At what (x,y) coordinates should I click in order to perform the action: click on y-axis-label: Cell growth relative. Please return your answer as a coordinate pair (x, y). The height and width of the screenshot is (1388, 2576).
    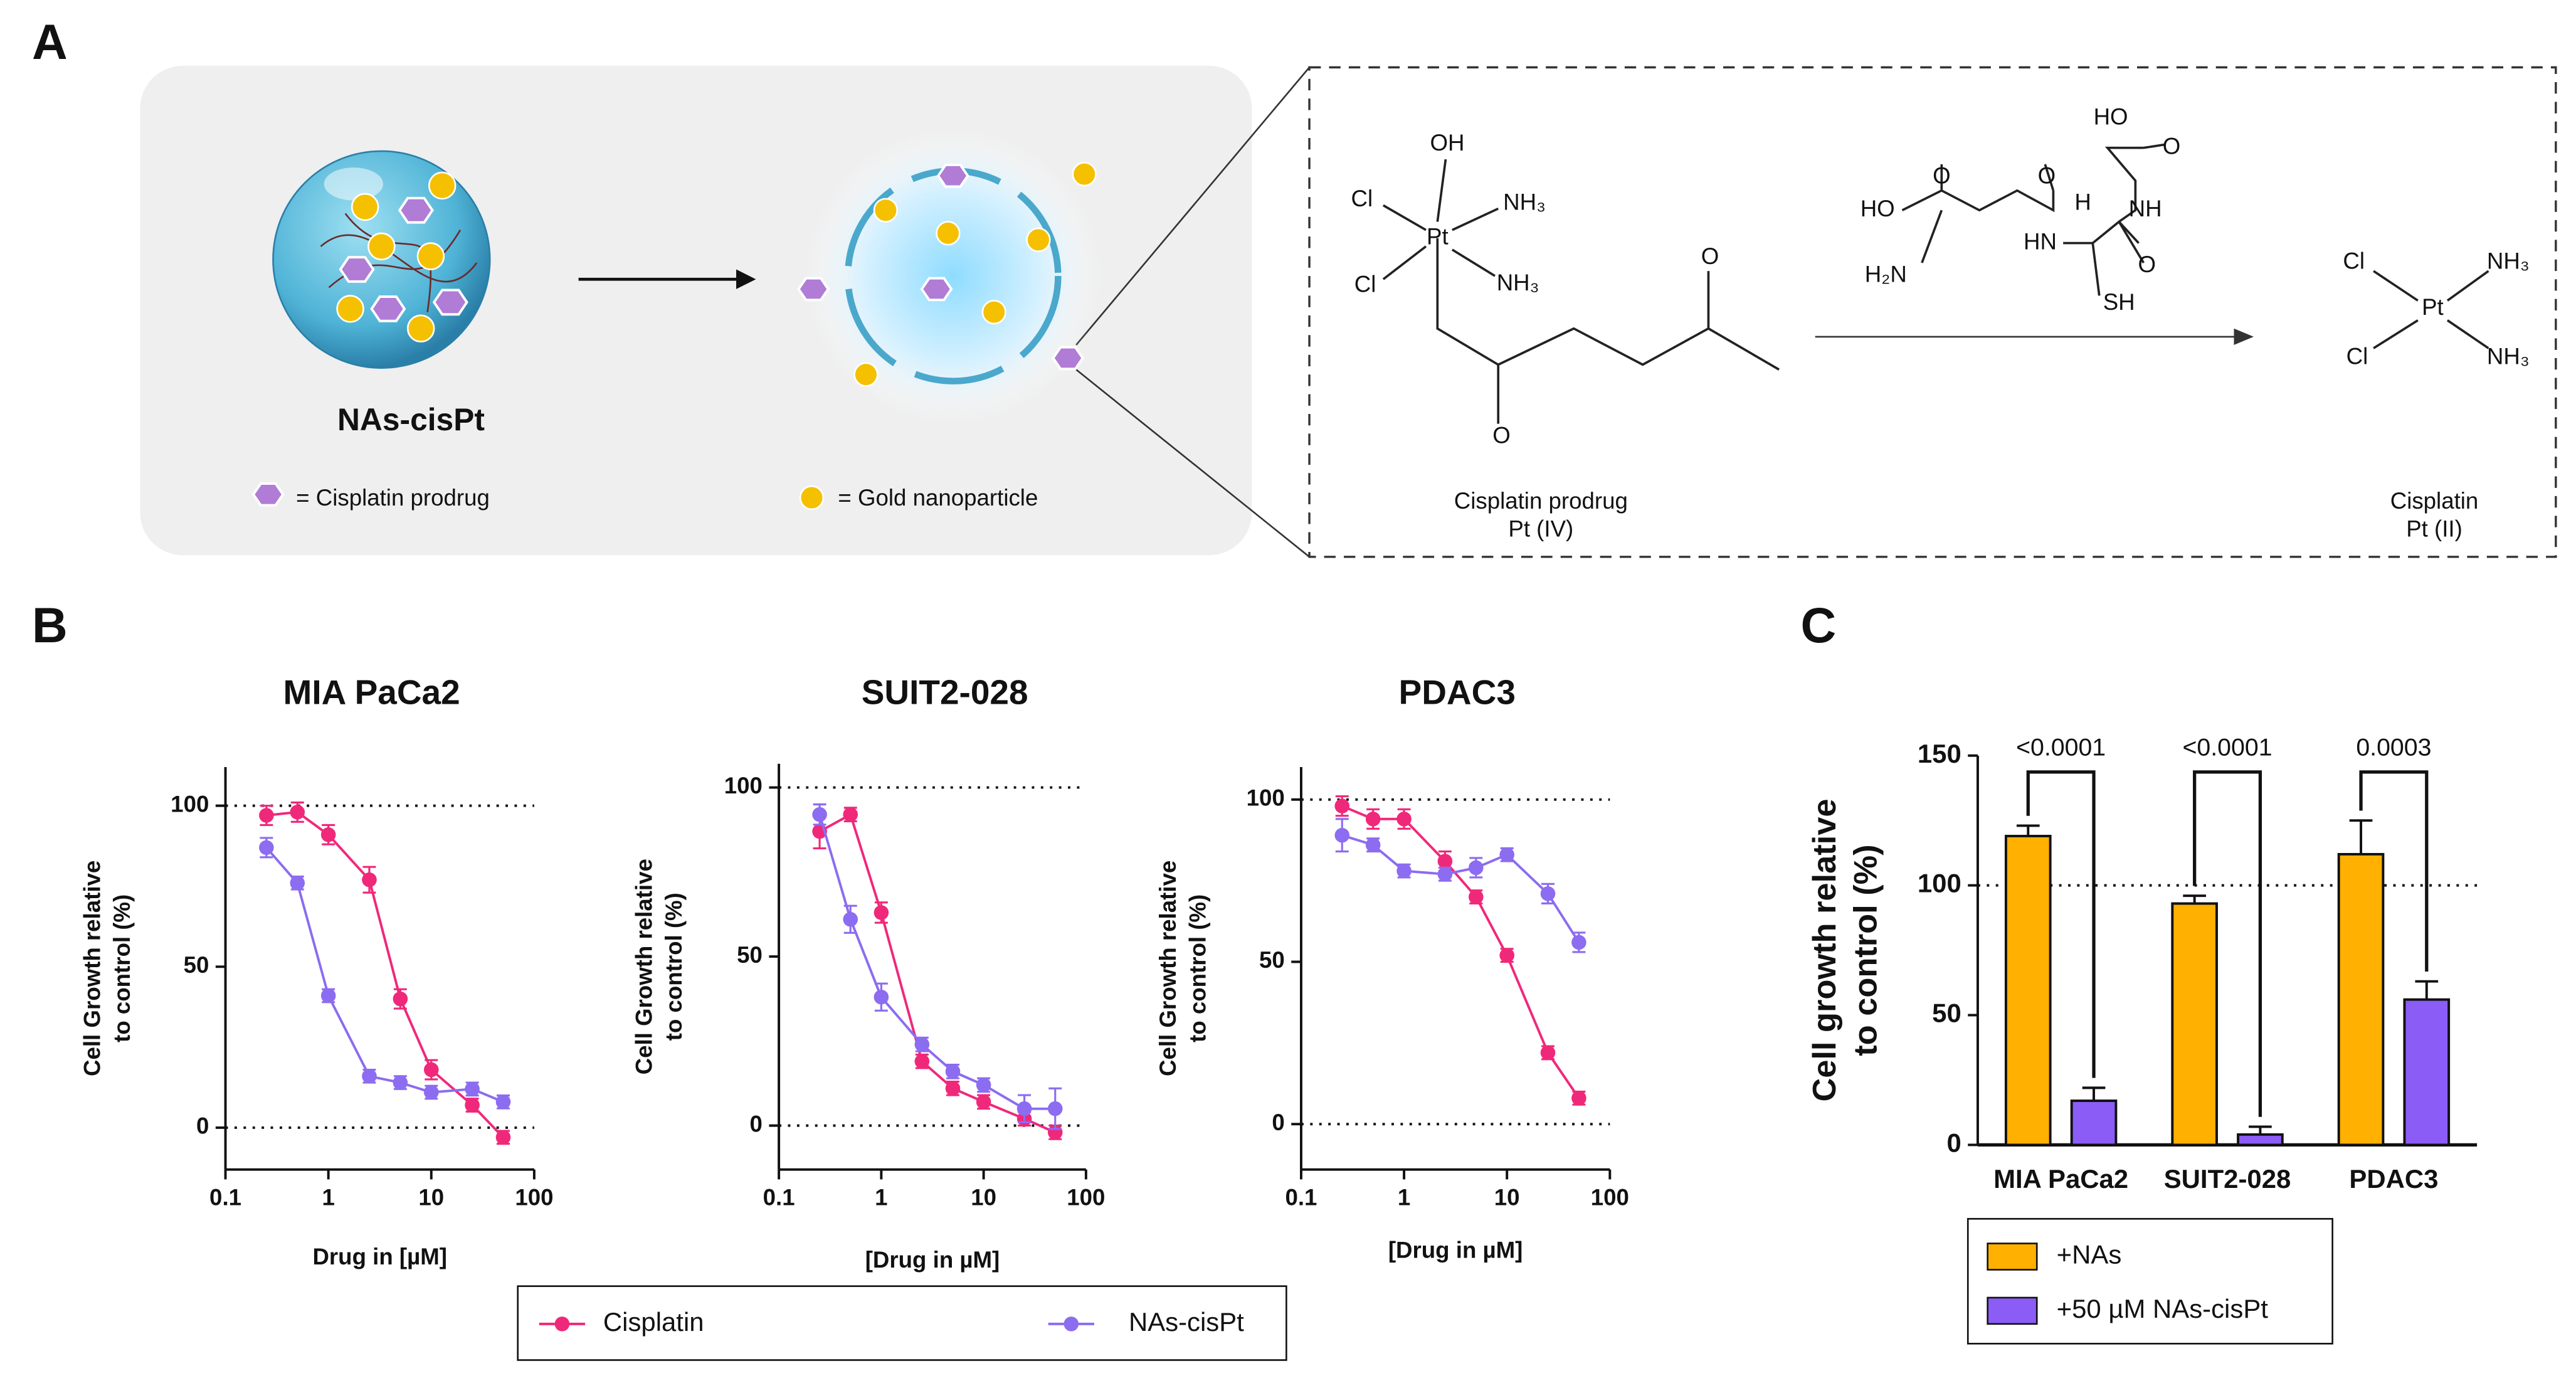
    Looking at the image, I should click on (1825, 950).